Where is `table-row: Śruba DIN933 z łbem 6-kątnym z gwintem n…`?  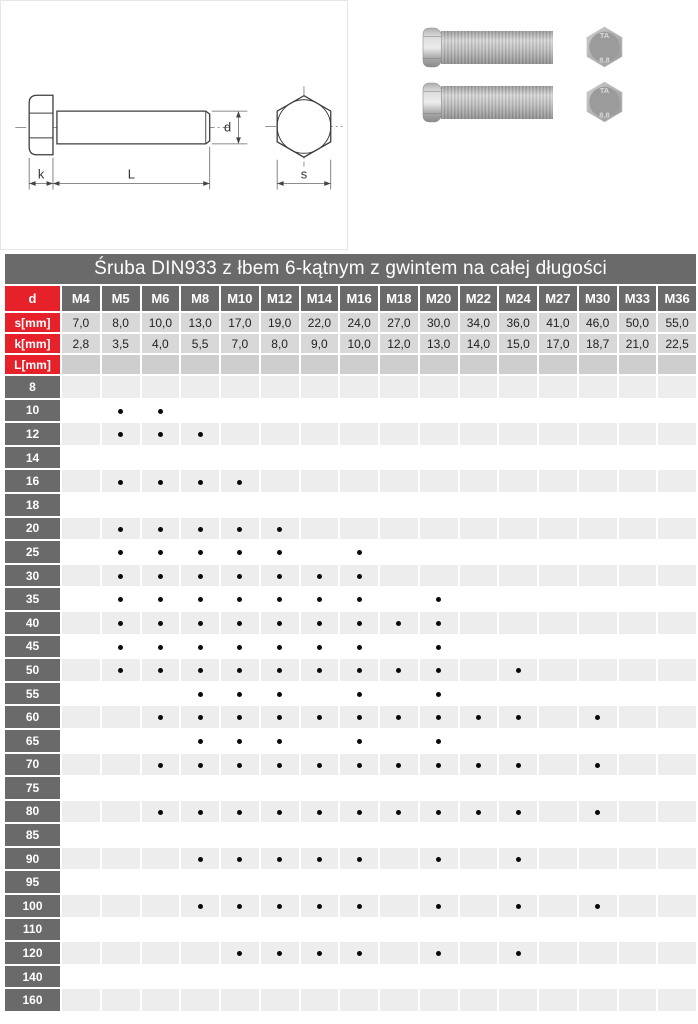
table-row: Śruba DIN933 z łbem 6-kątnym z gwintem n… is located at coordinates (350, 269).